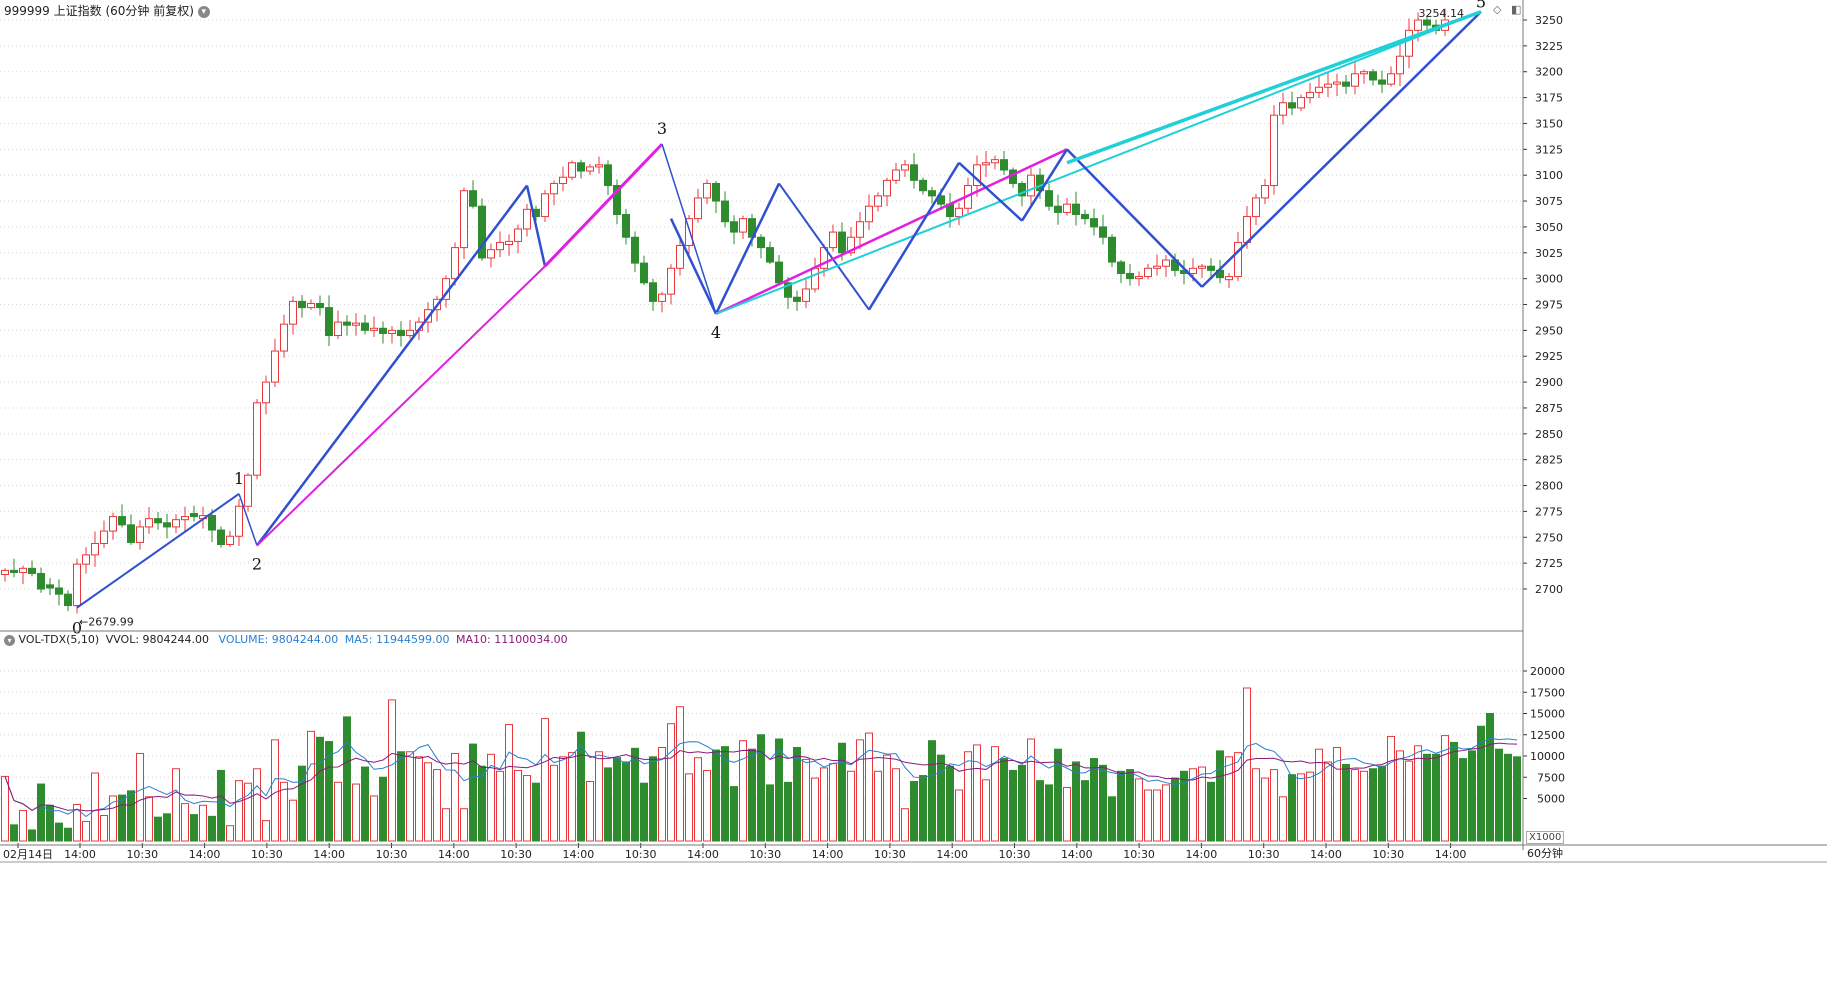 This screenshot has width=1827, height=1001. What do you see at coordinates (77, 628) in the screenshot?
I see `wave-label: 0` at bounding box center [77, 628].